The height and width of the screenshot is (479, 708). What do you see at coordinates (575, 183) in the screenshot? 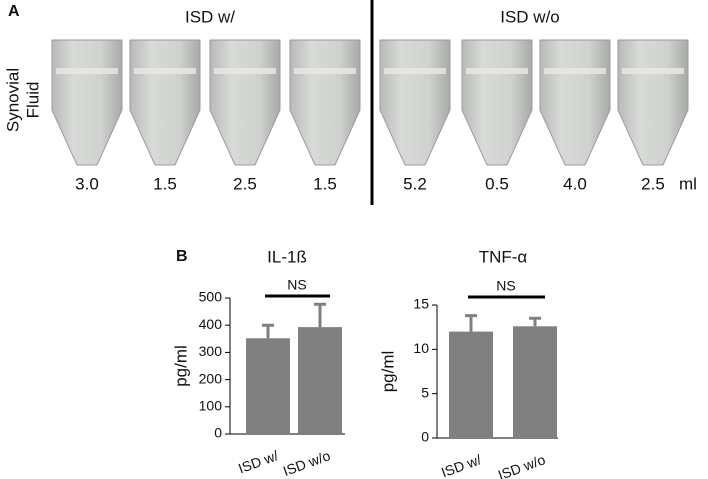
I see `volume-label: 4.0` at bounding box center [575, 183].